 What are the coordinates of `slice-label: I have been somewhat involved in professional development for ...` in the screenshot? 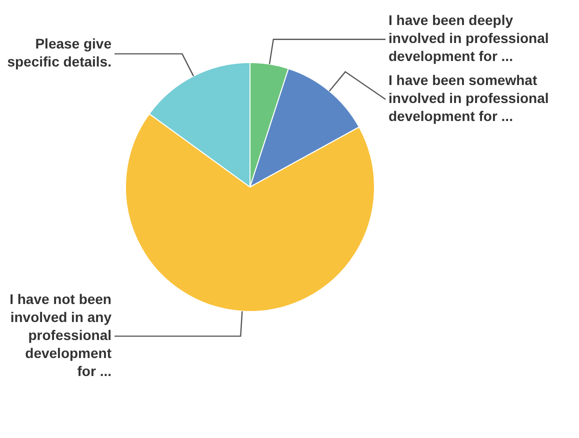 It's located at (468, 98).